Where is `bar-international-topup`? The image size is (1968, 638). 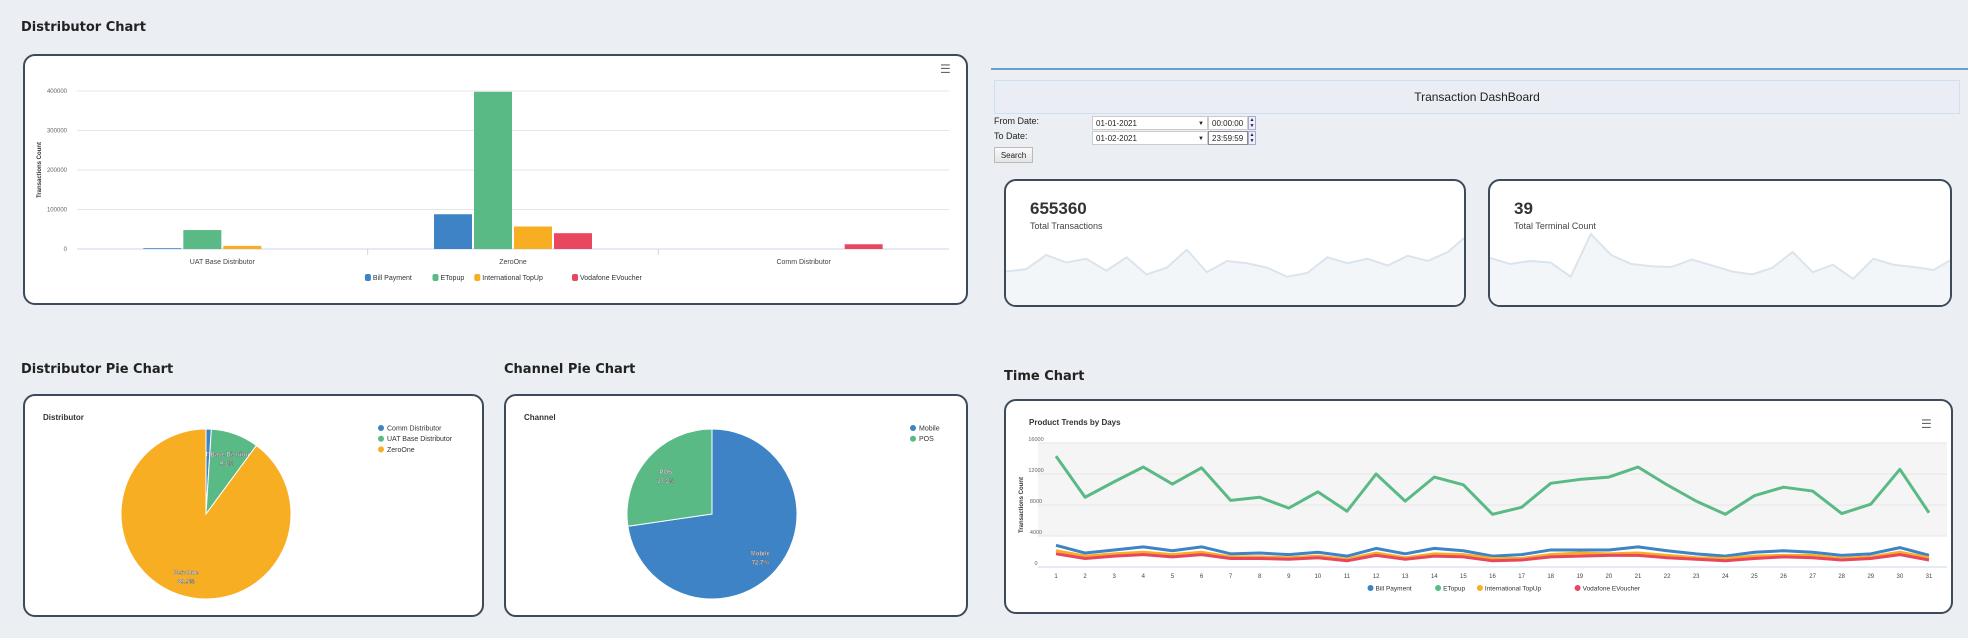 bar-international-topup is located at coordinates (533, 237).